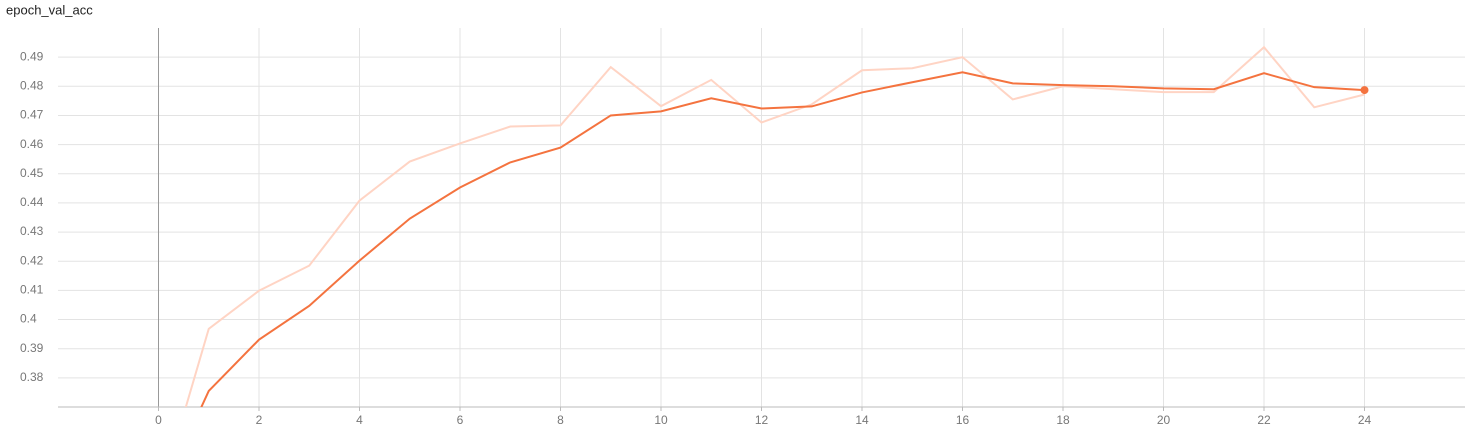  What do you see at coordinates (460, 420) in the screenshot?
I see `x-tick-label: 6` at bounding box center [460, 420].